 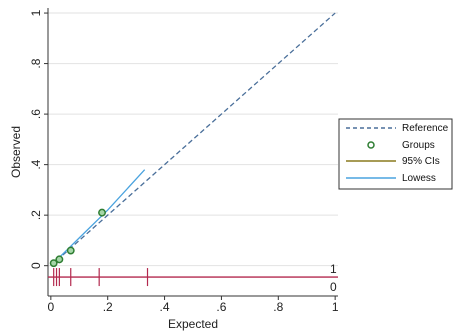 What do you see at coordinates (193, 324) in the screenshot?
I see `x-axis-title: Expected` at bounding box center [193, 324].